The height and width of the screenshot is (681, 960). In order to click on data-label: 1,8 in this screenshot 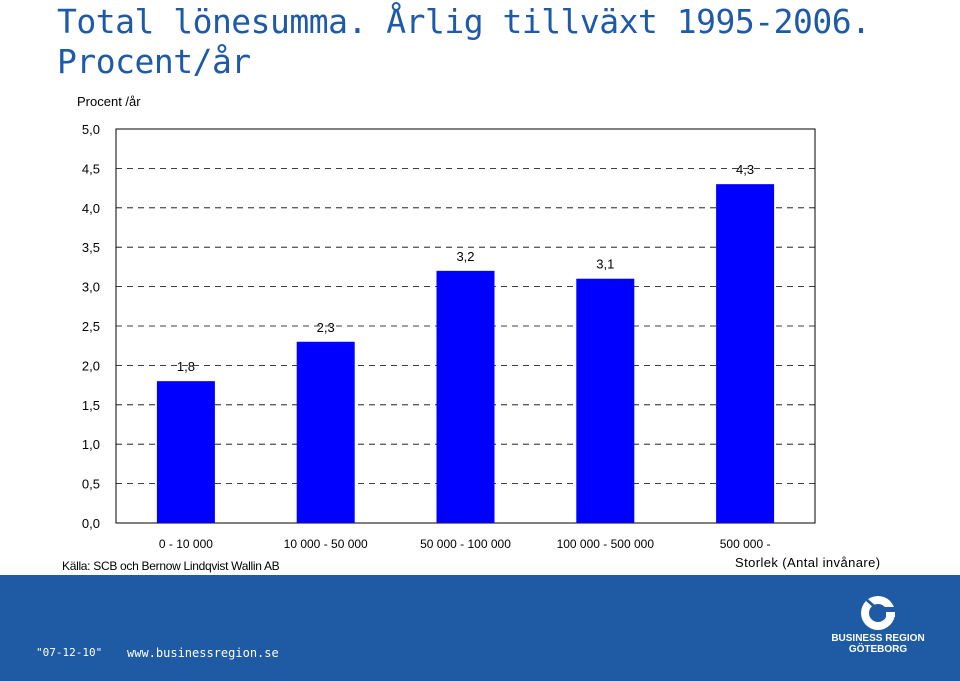, I will do `click(186, 366)`.